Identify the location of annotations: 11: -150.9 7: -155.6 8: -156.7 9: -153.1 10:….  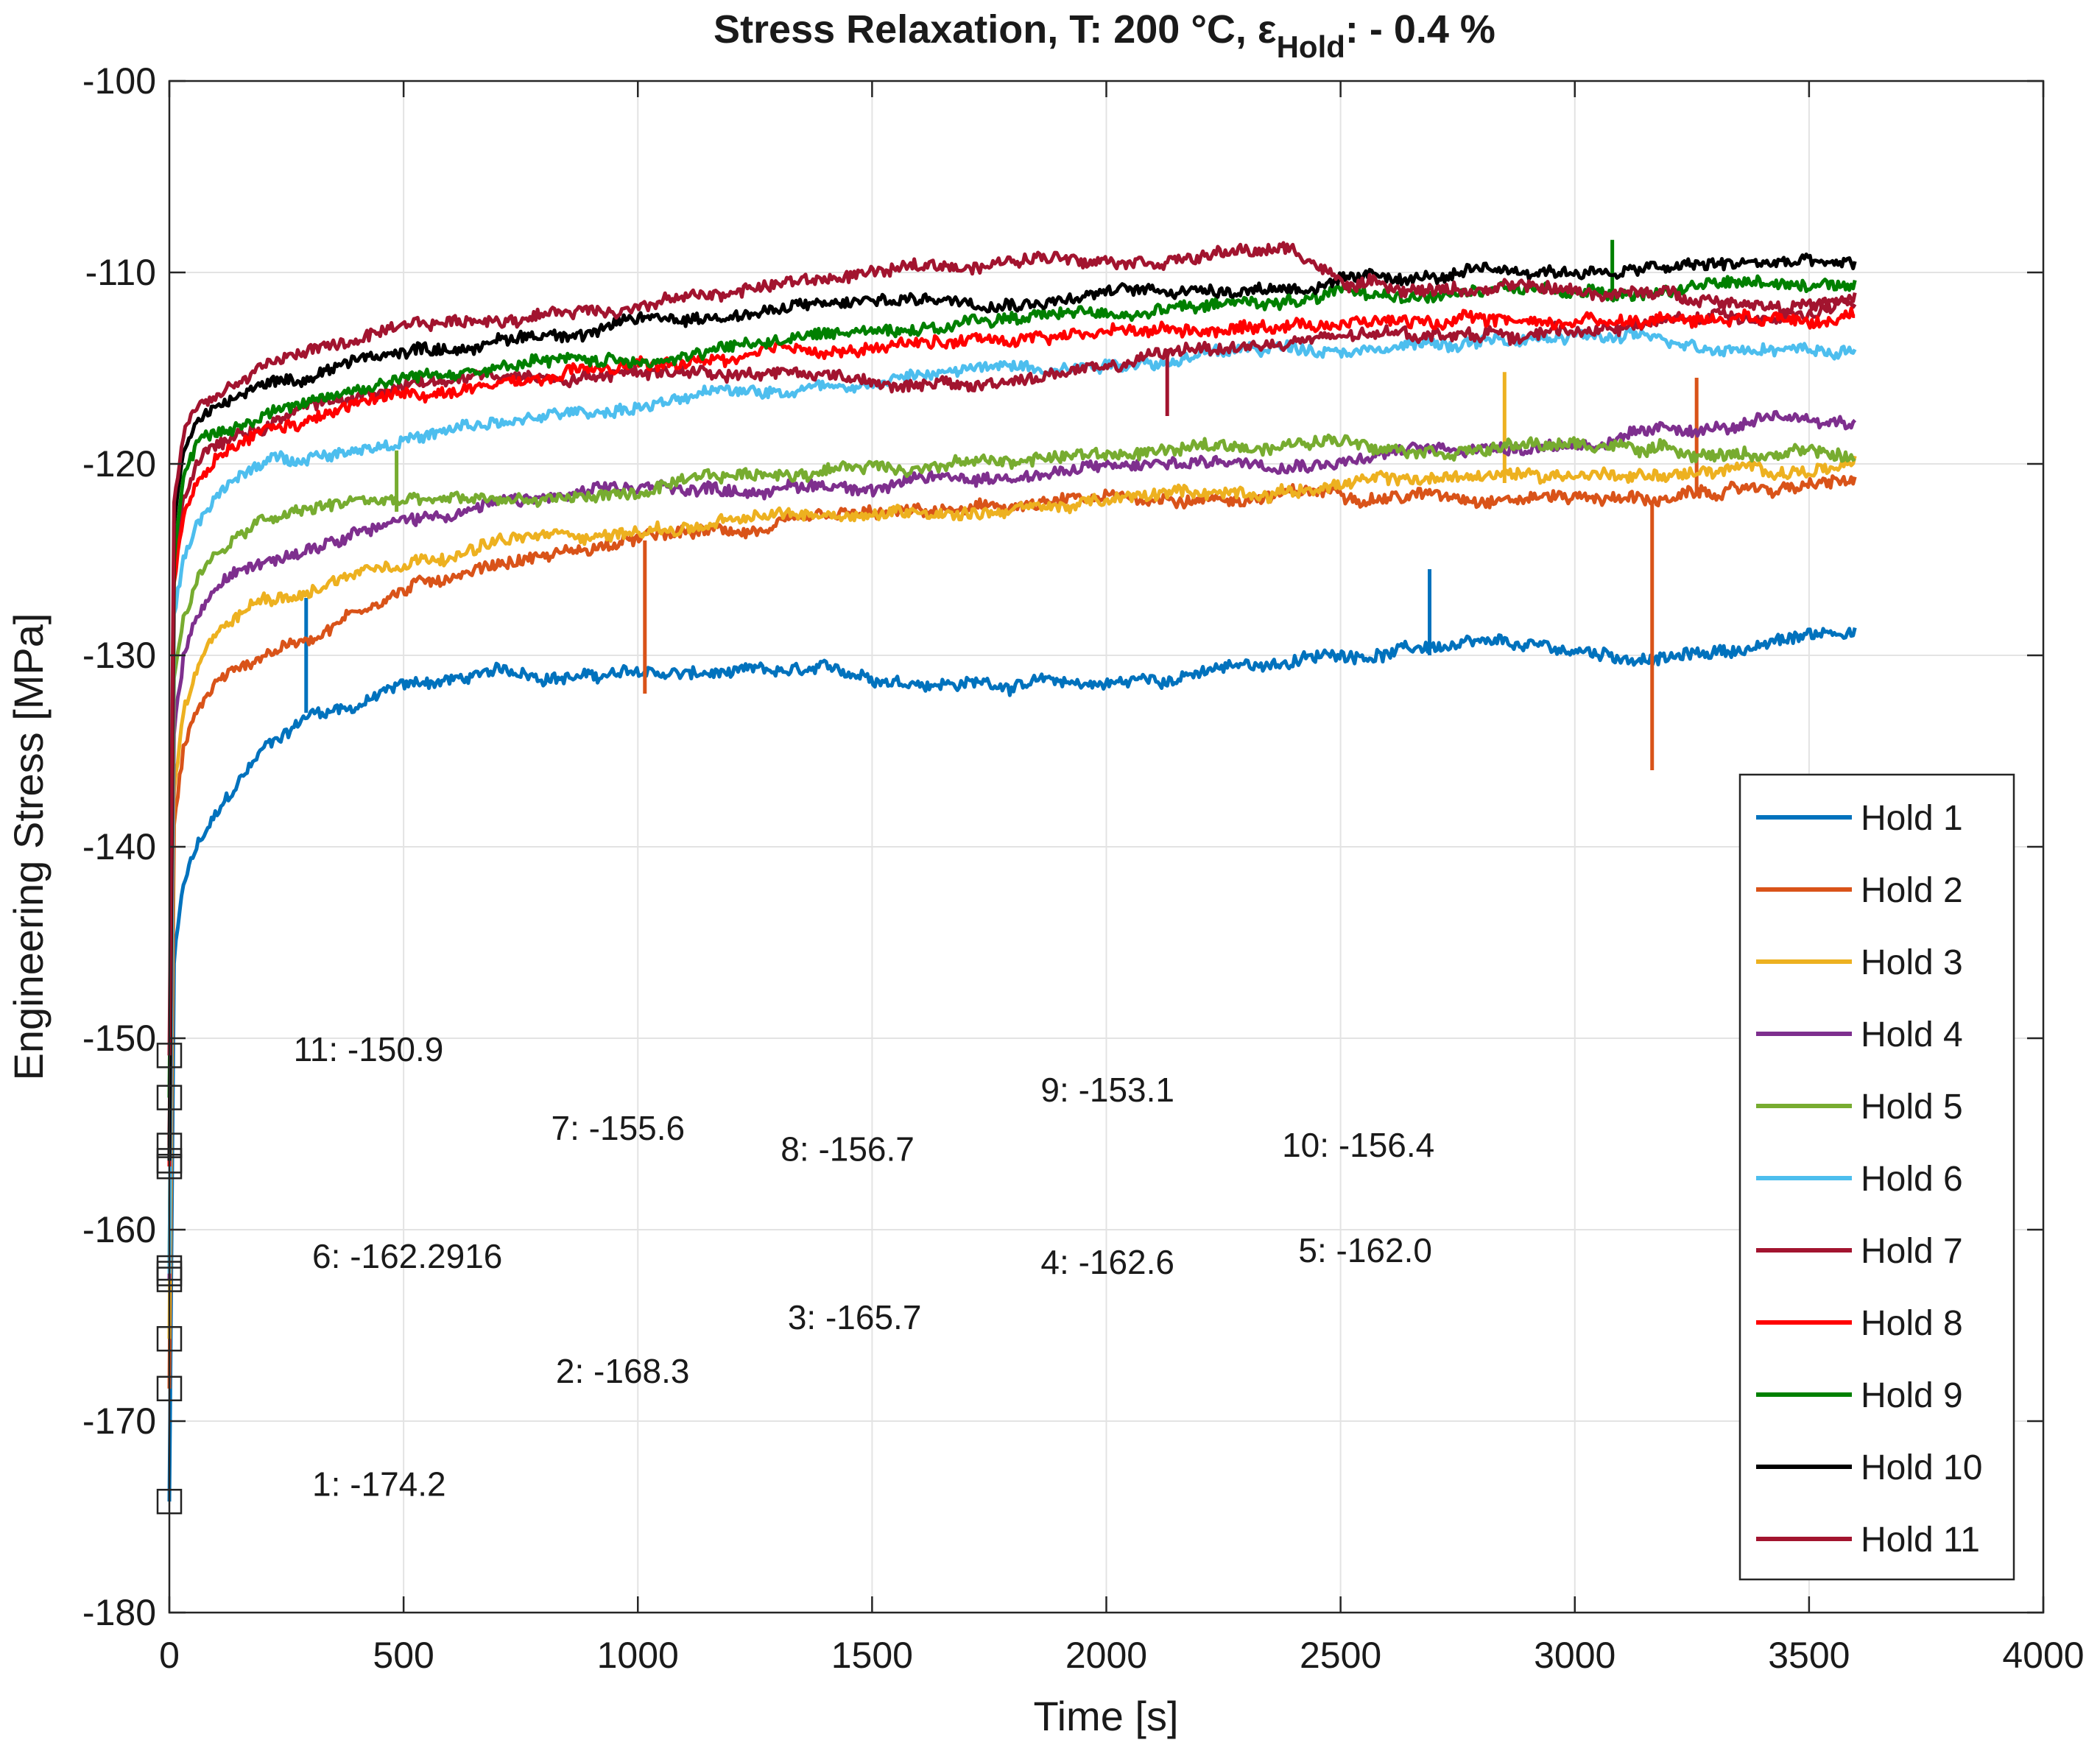
(864, 1266).